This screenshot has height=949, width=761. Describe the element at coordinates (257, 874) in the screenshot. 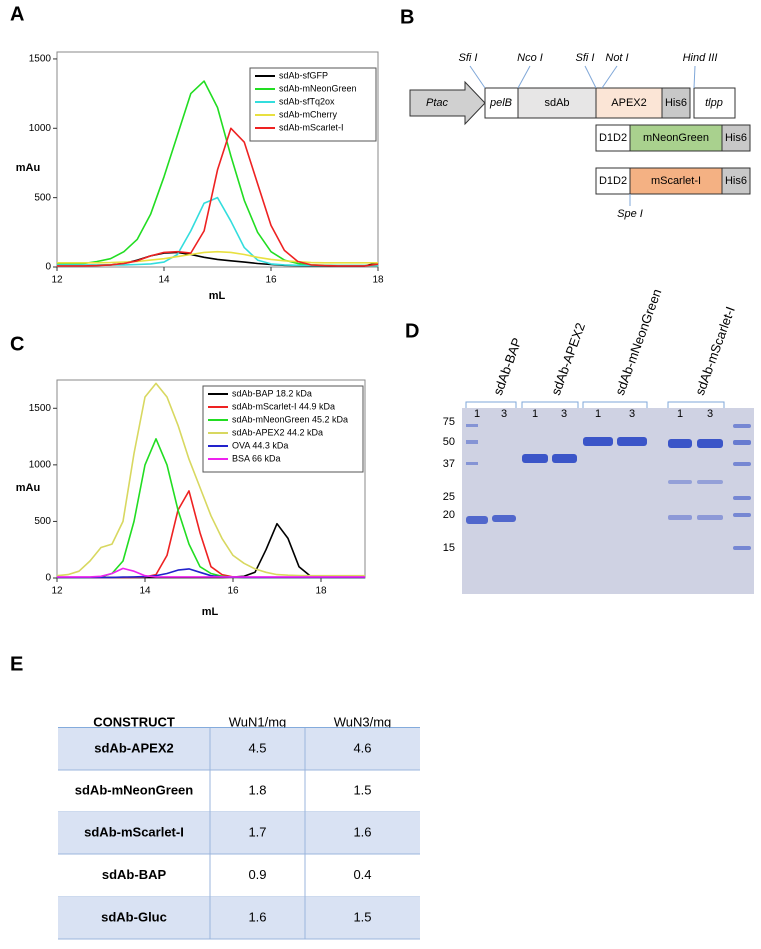

I see `table-cell: 0.9` at that location.